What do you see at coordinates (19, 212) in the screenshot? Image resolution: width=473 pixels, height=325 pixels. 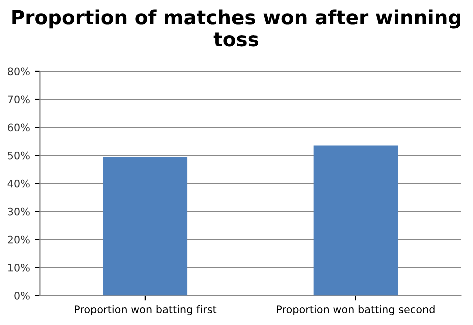 I see `y-tick-label: 30%` at bounding box center [19, 212].